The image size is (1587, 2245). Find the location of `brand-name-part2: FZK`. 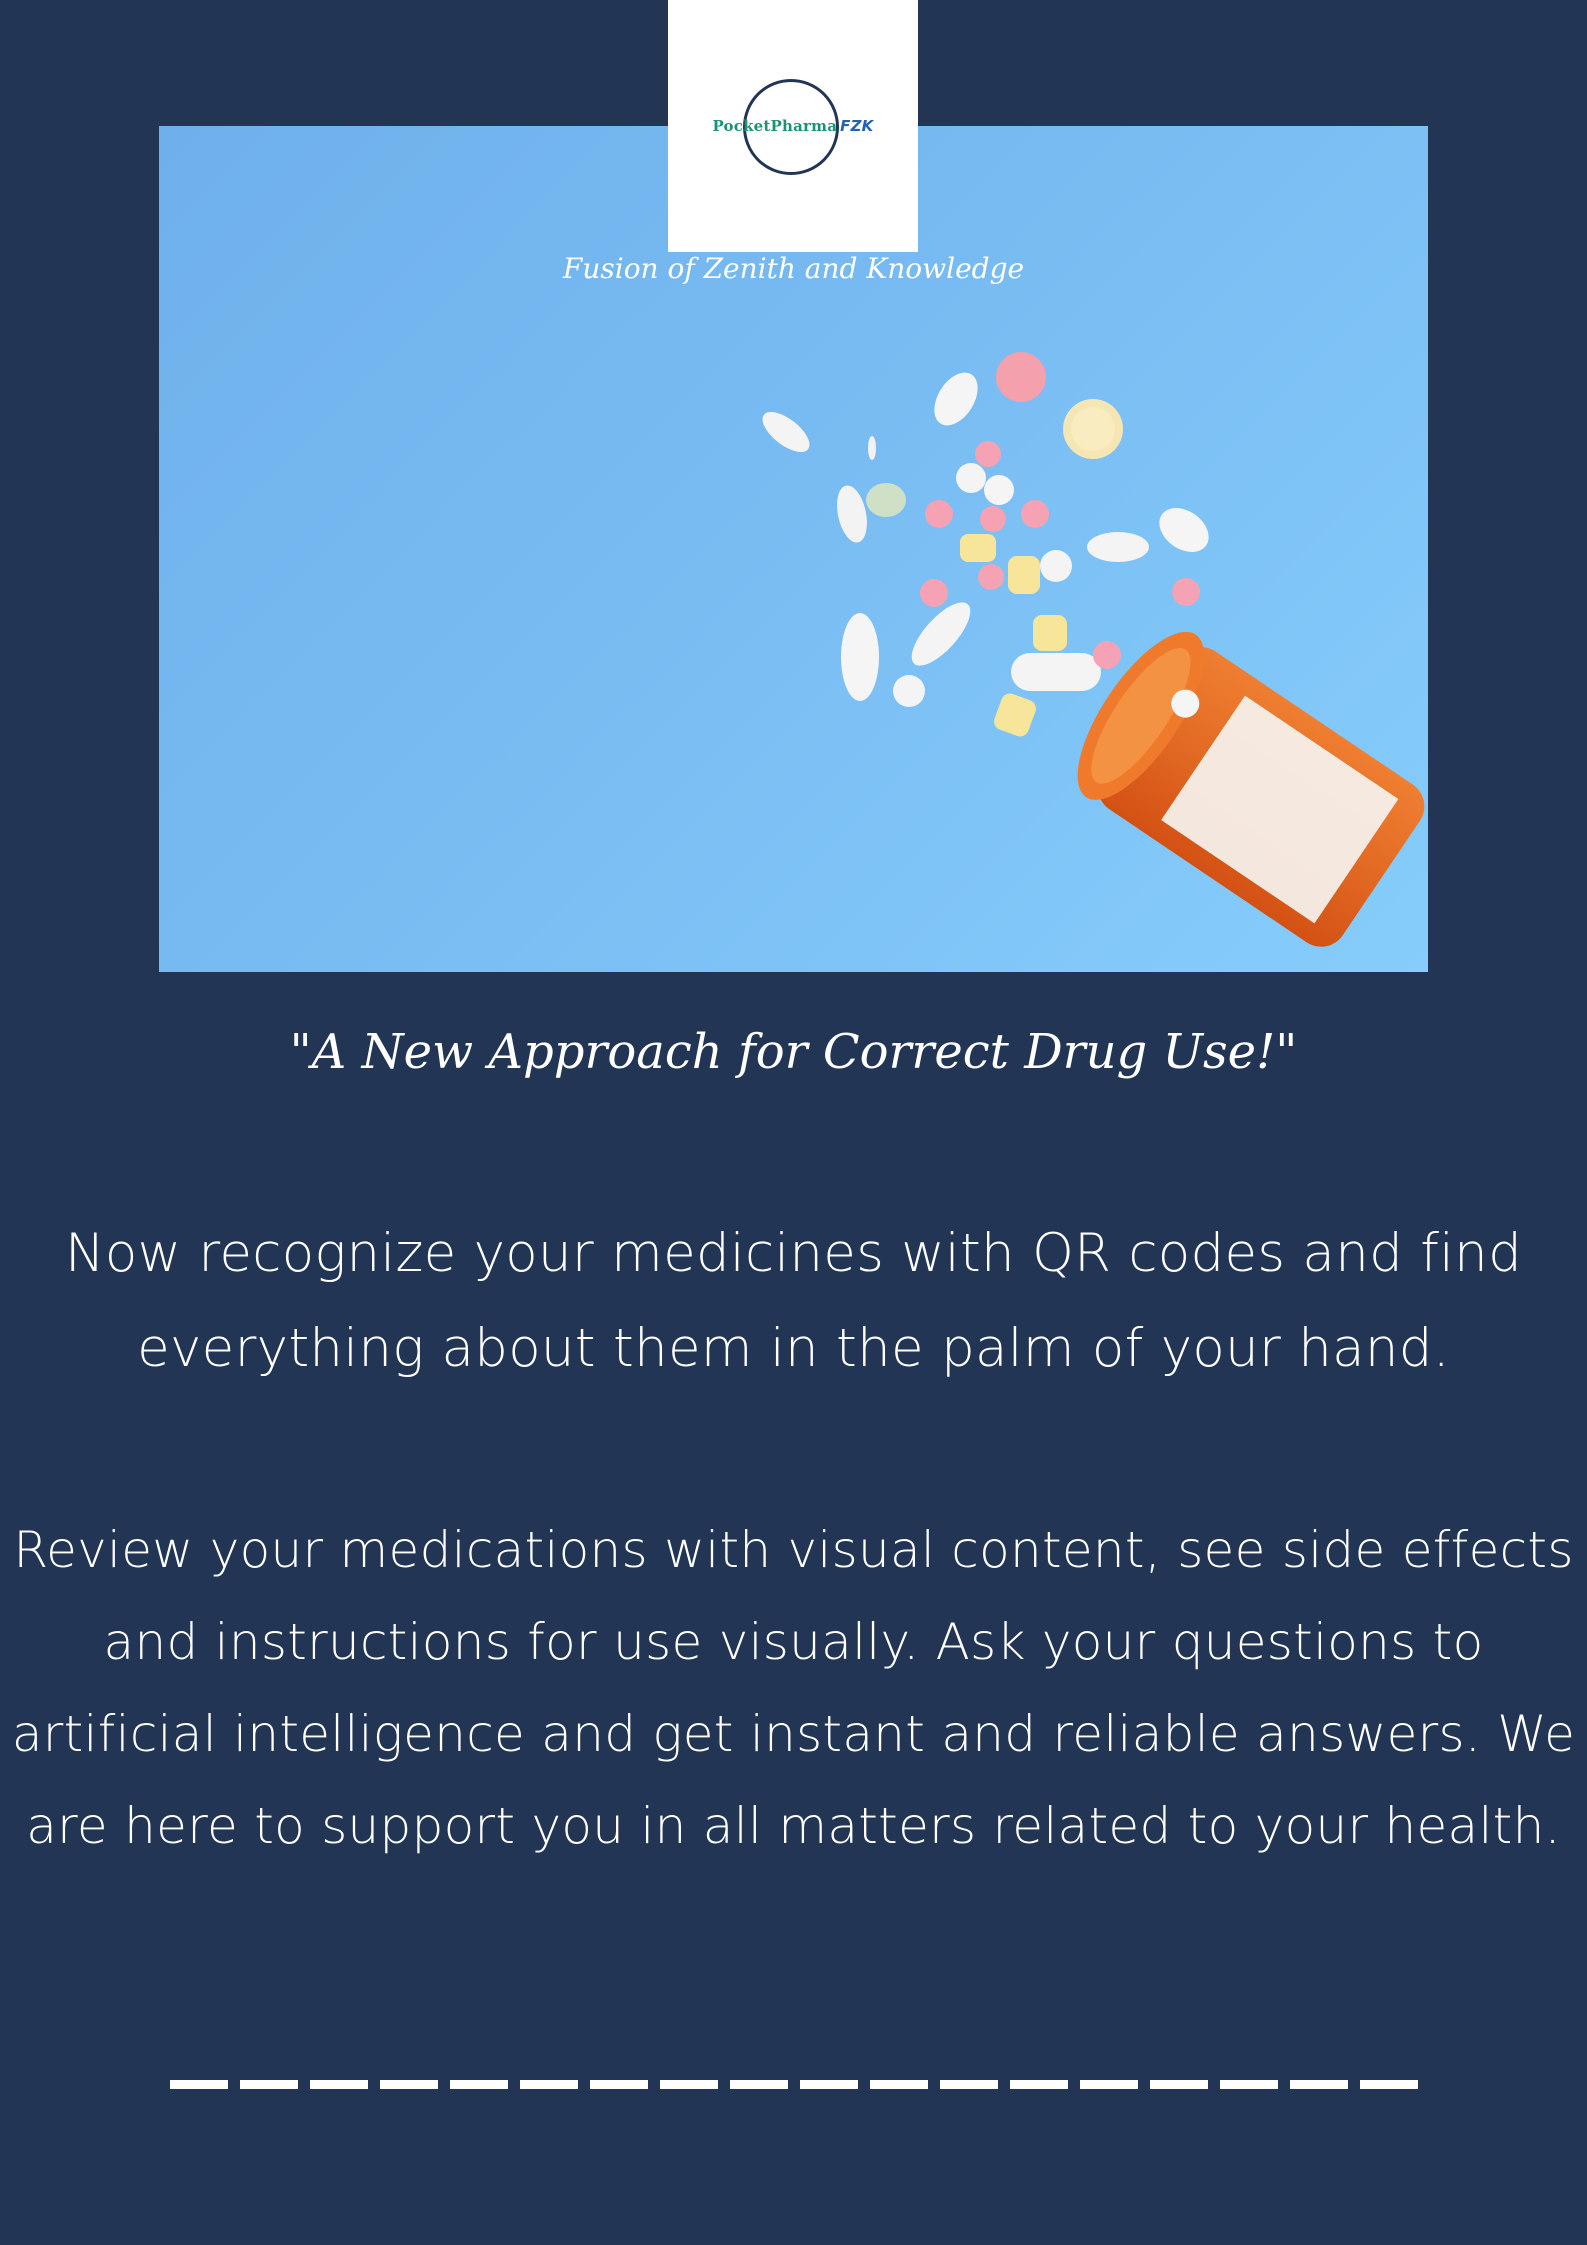

brand-name-part2: FZK is located at coordinates (857, 126).